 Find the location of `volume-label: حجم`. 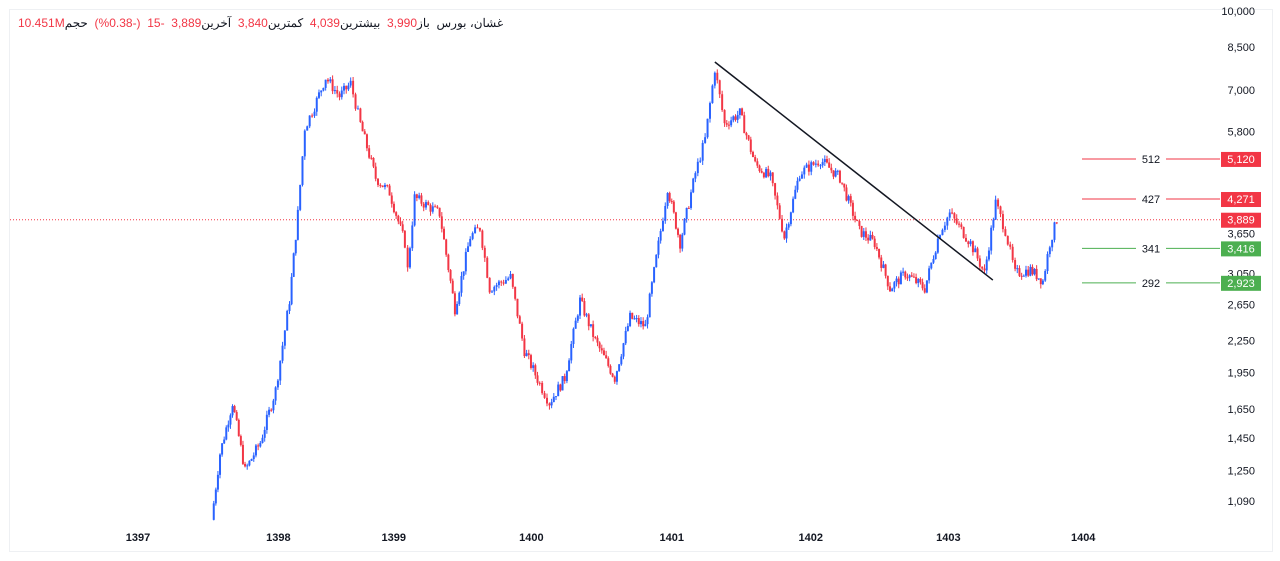

volume-label: حجم is located at coordinates (76, 23).